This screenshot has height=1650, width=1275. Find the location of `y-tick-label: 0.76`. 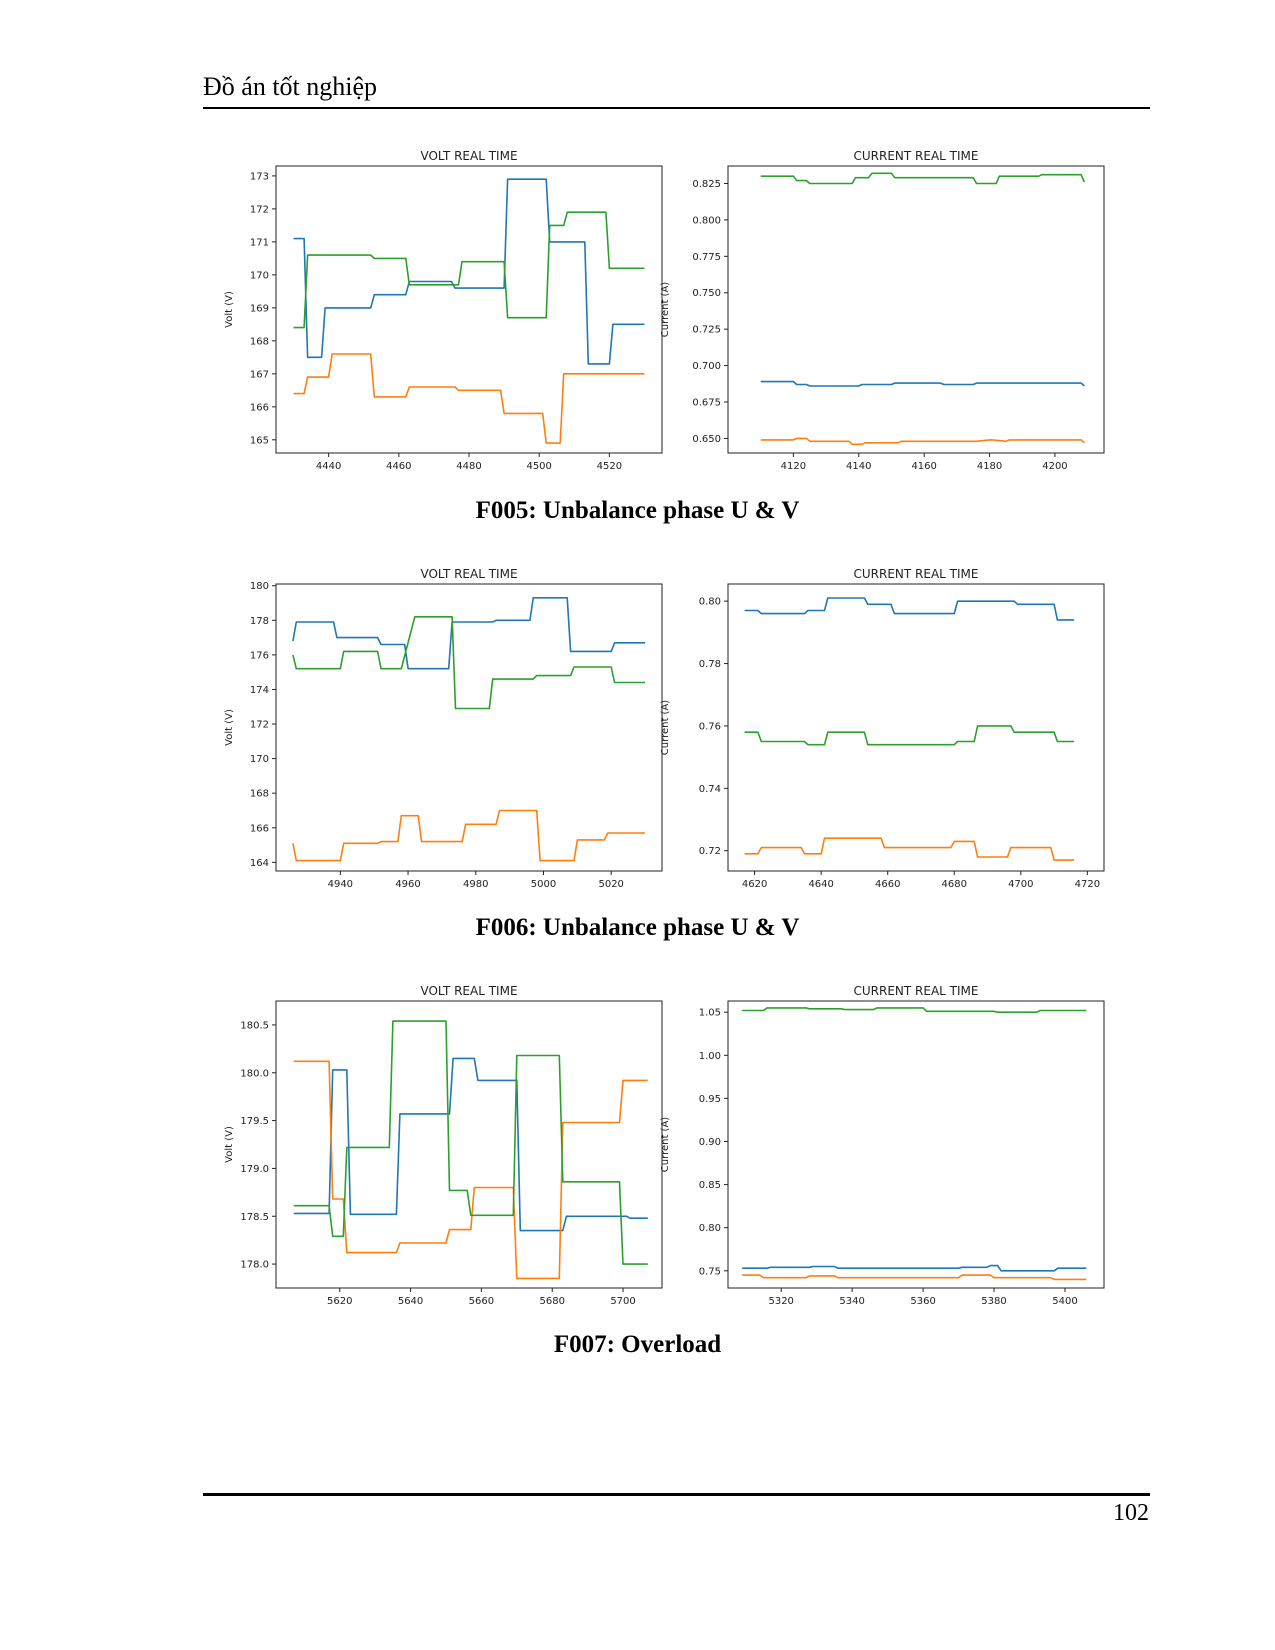

y-tick-label: 0.76 is located at coordinates (710, 726).